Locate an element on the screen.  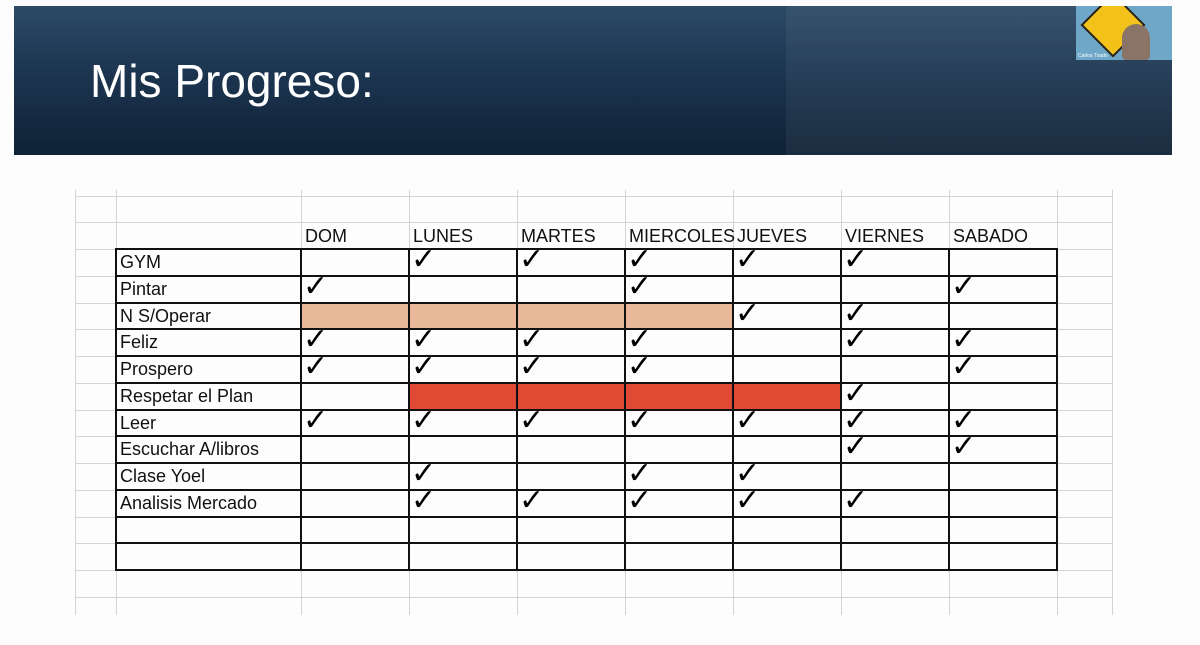
row-label: Escuchar A/libros is located at coordinates (190, 449).